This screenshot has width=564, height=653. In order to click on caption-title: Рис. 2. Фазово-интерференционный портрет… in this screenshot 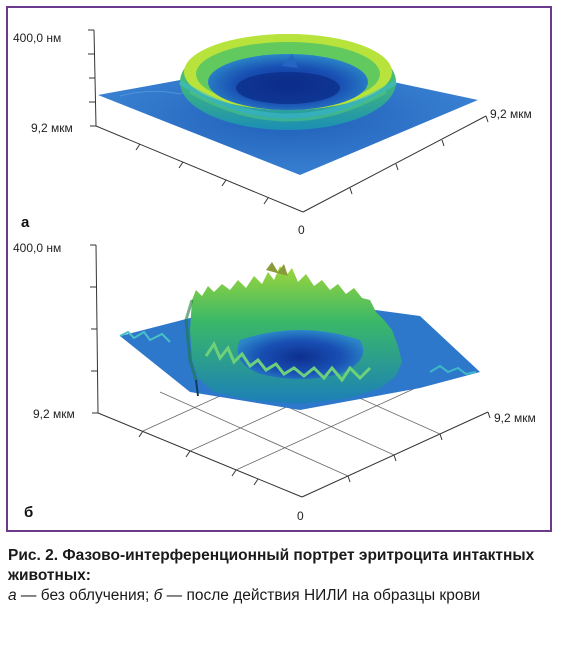, I will do `click(271, 565)`.